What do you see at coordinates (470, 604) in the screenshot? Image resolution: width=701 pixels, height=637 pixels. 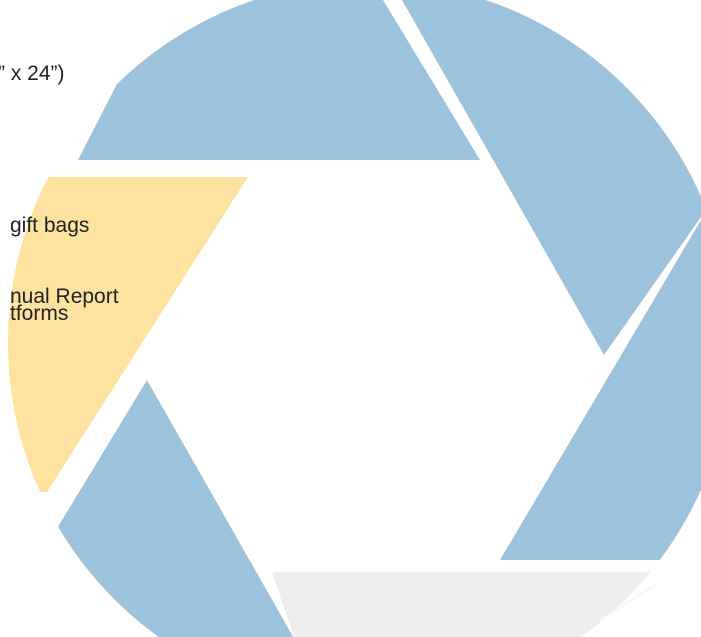 I see `aperture-blade-bottom` at bounding box center [470, 604].